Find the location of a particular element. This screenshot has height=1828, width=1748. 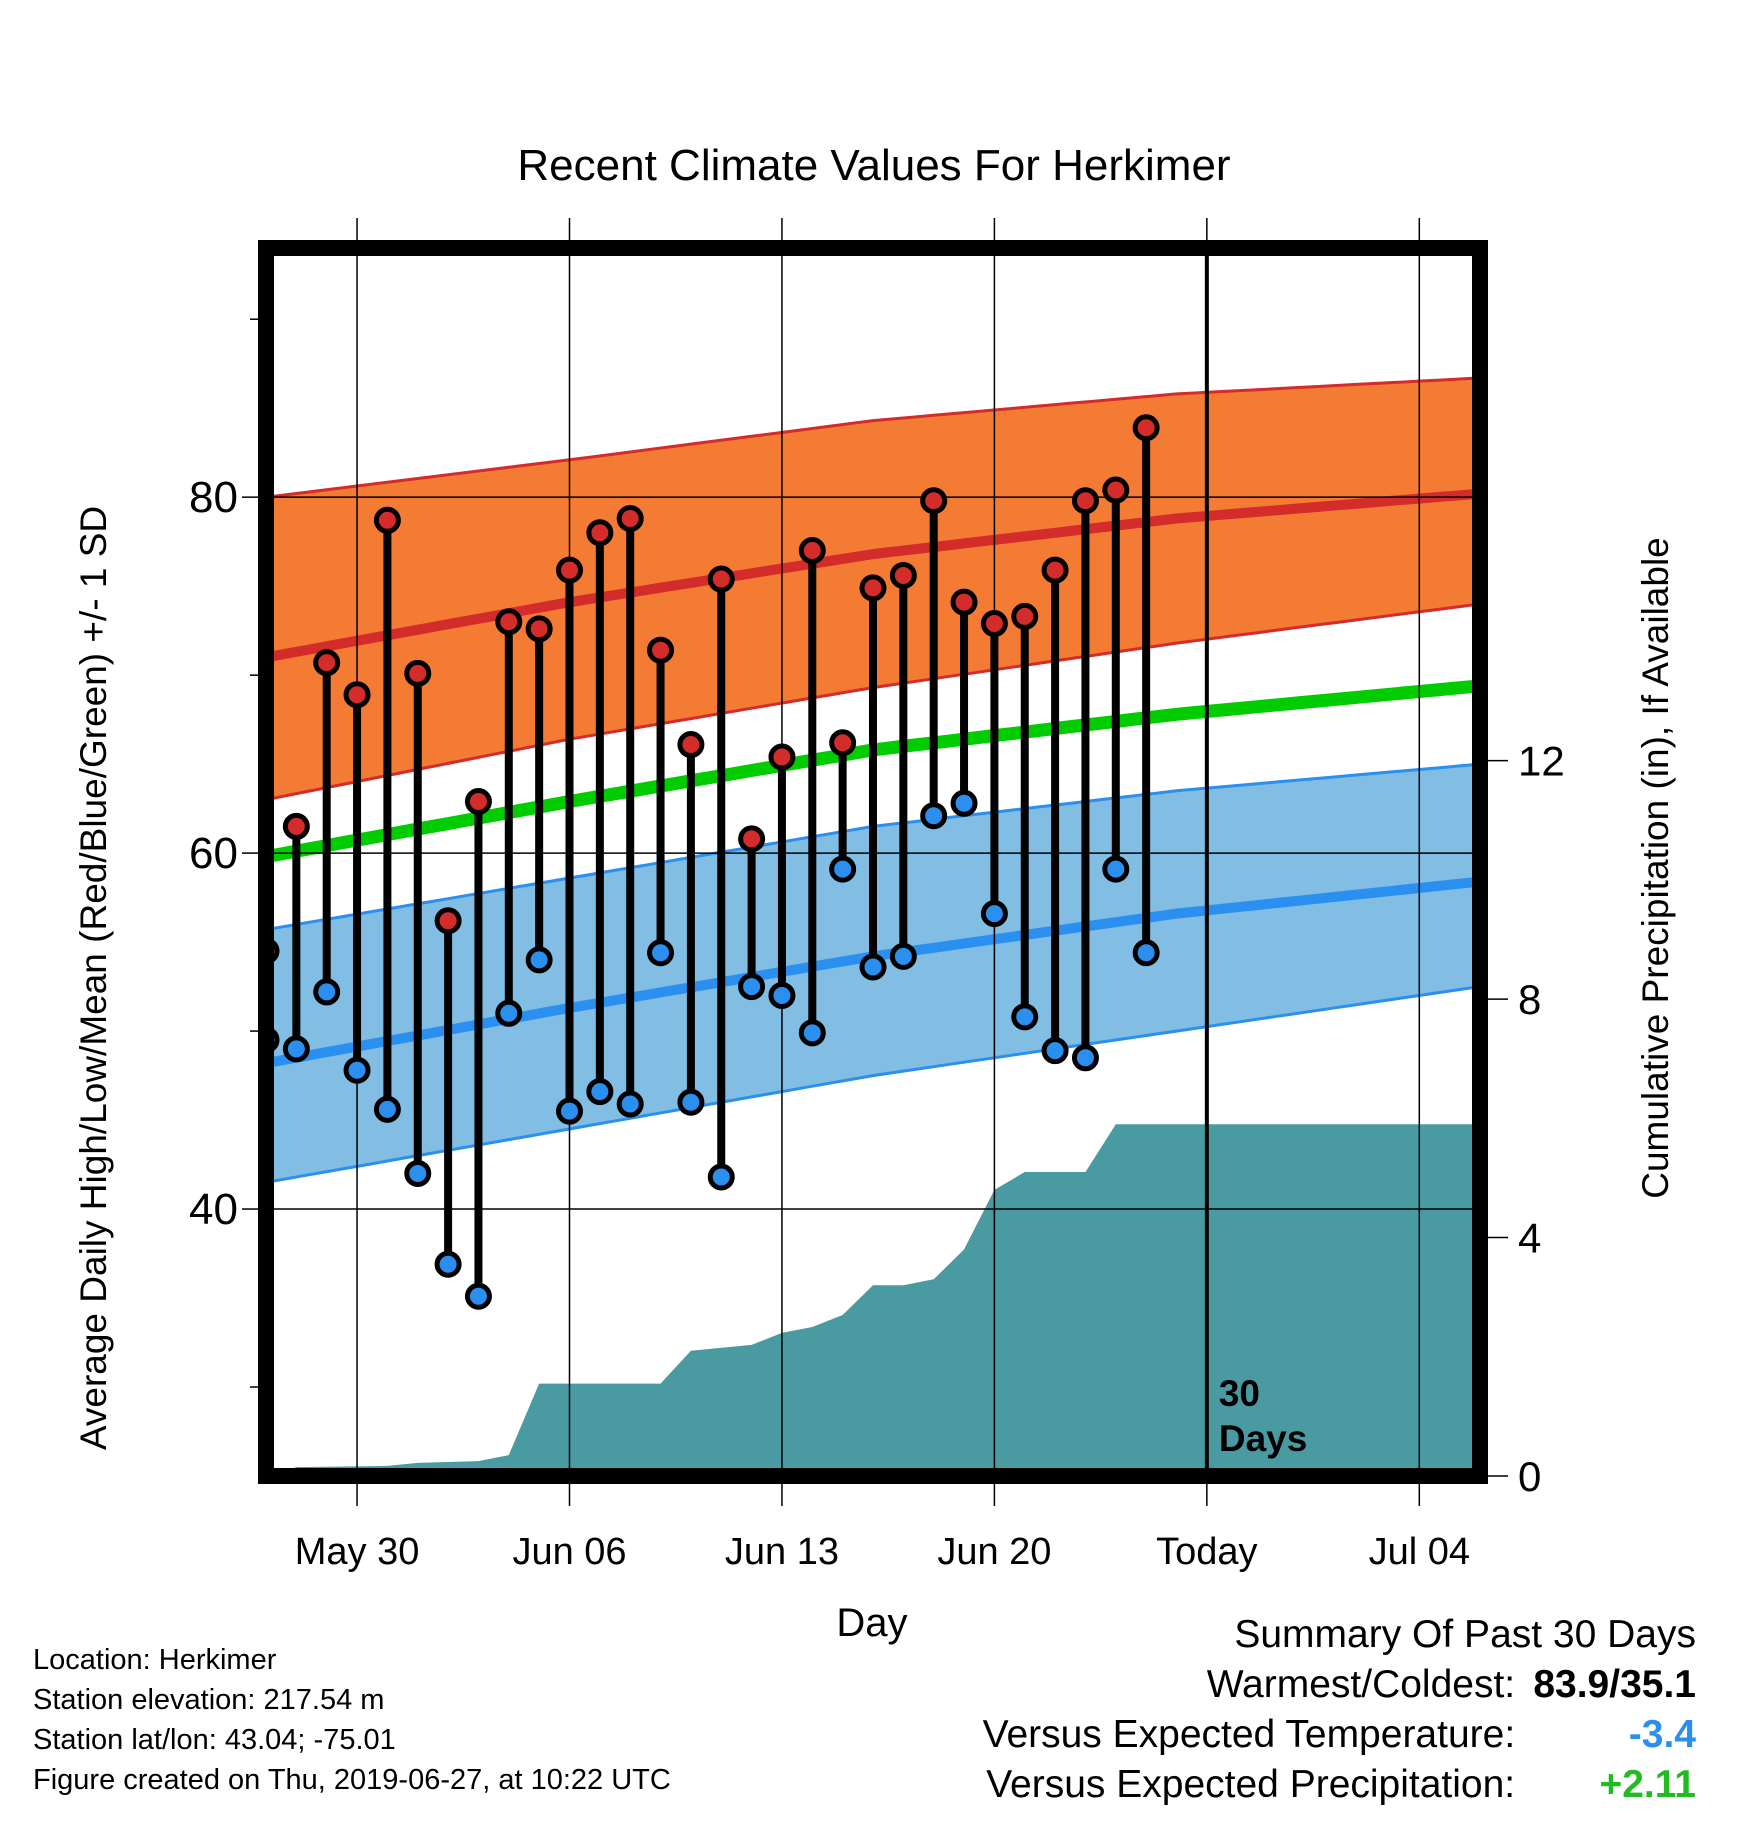

temp-label: Versus Expected Temperature: is located at coordinates (1249, 1734).